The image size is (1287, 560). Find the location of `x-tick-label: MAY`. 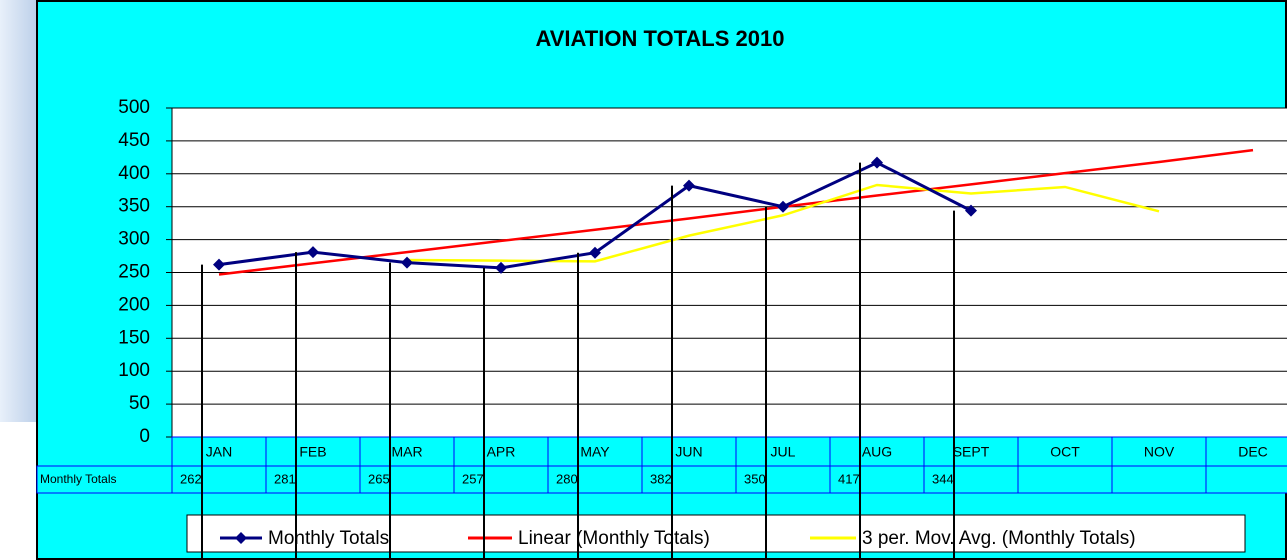

x-tick-label: MAY is located at coordinates (595, 452).